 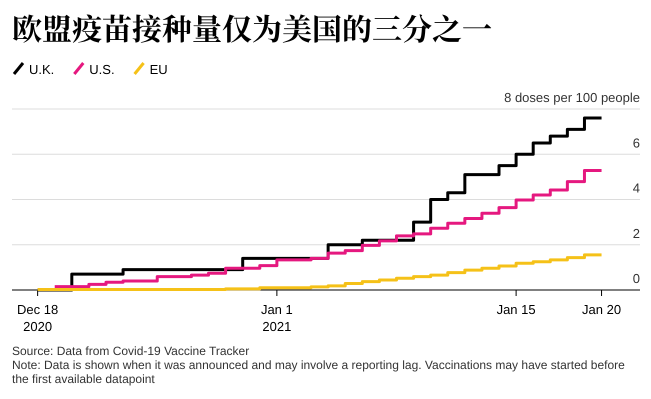 What do you see at coordinates (602, 309) in the screenshot?
I see `x-tick-label: Jan 20` at bounding box center [602, 309].